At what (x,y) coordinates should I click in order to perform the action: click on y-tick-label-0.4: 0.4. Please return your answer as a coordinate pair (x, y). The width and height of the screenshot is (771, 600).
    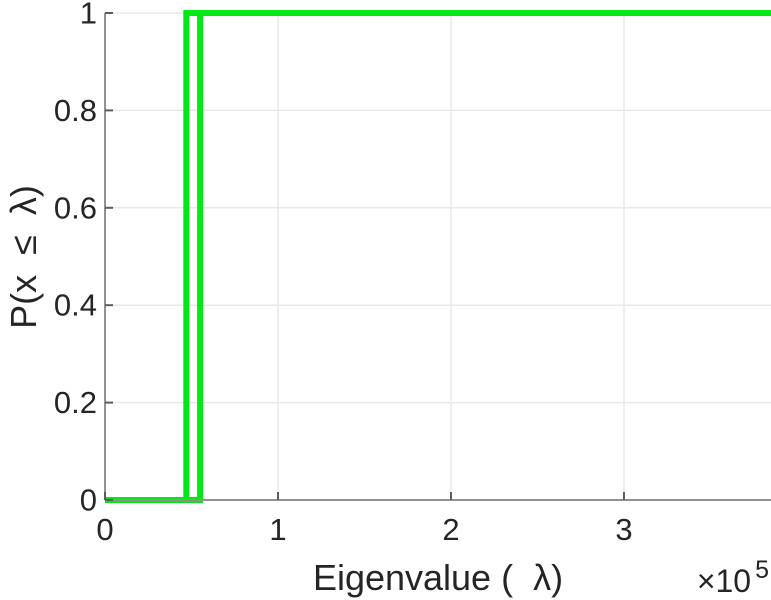
    Looking at the image, I should click on (75, 305).